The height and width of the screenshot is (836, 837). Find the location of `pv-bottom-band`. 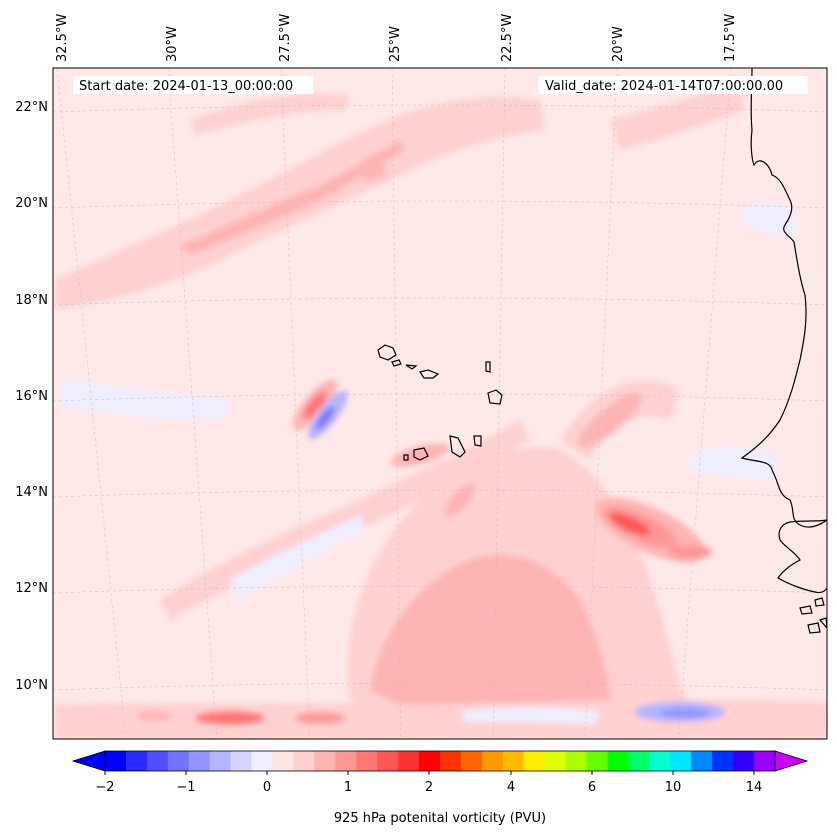

pv-bottom-band is located at coordinates (441, 719).